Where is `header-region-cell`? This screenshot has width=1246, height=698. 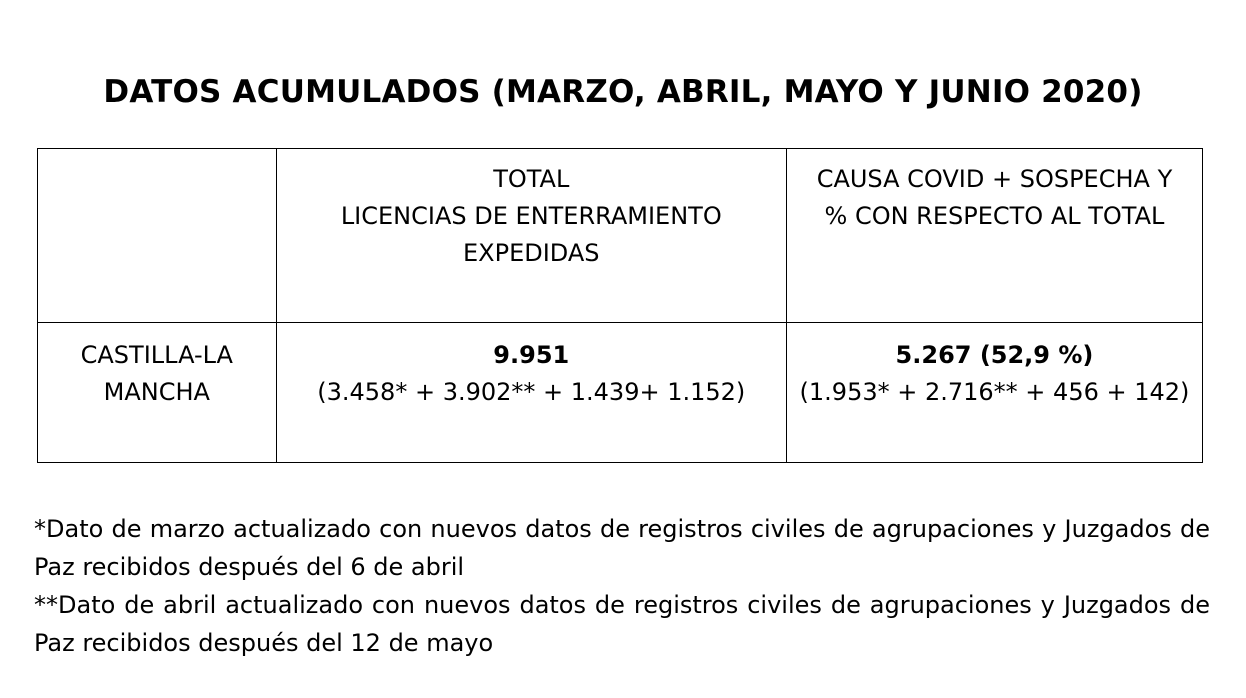 header-region-cell is located at coordinates (157, 235).